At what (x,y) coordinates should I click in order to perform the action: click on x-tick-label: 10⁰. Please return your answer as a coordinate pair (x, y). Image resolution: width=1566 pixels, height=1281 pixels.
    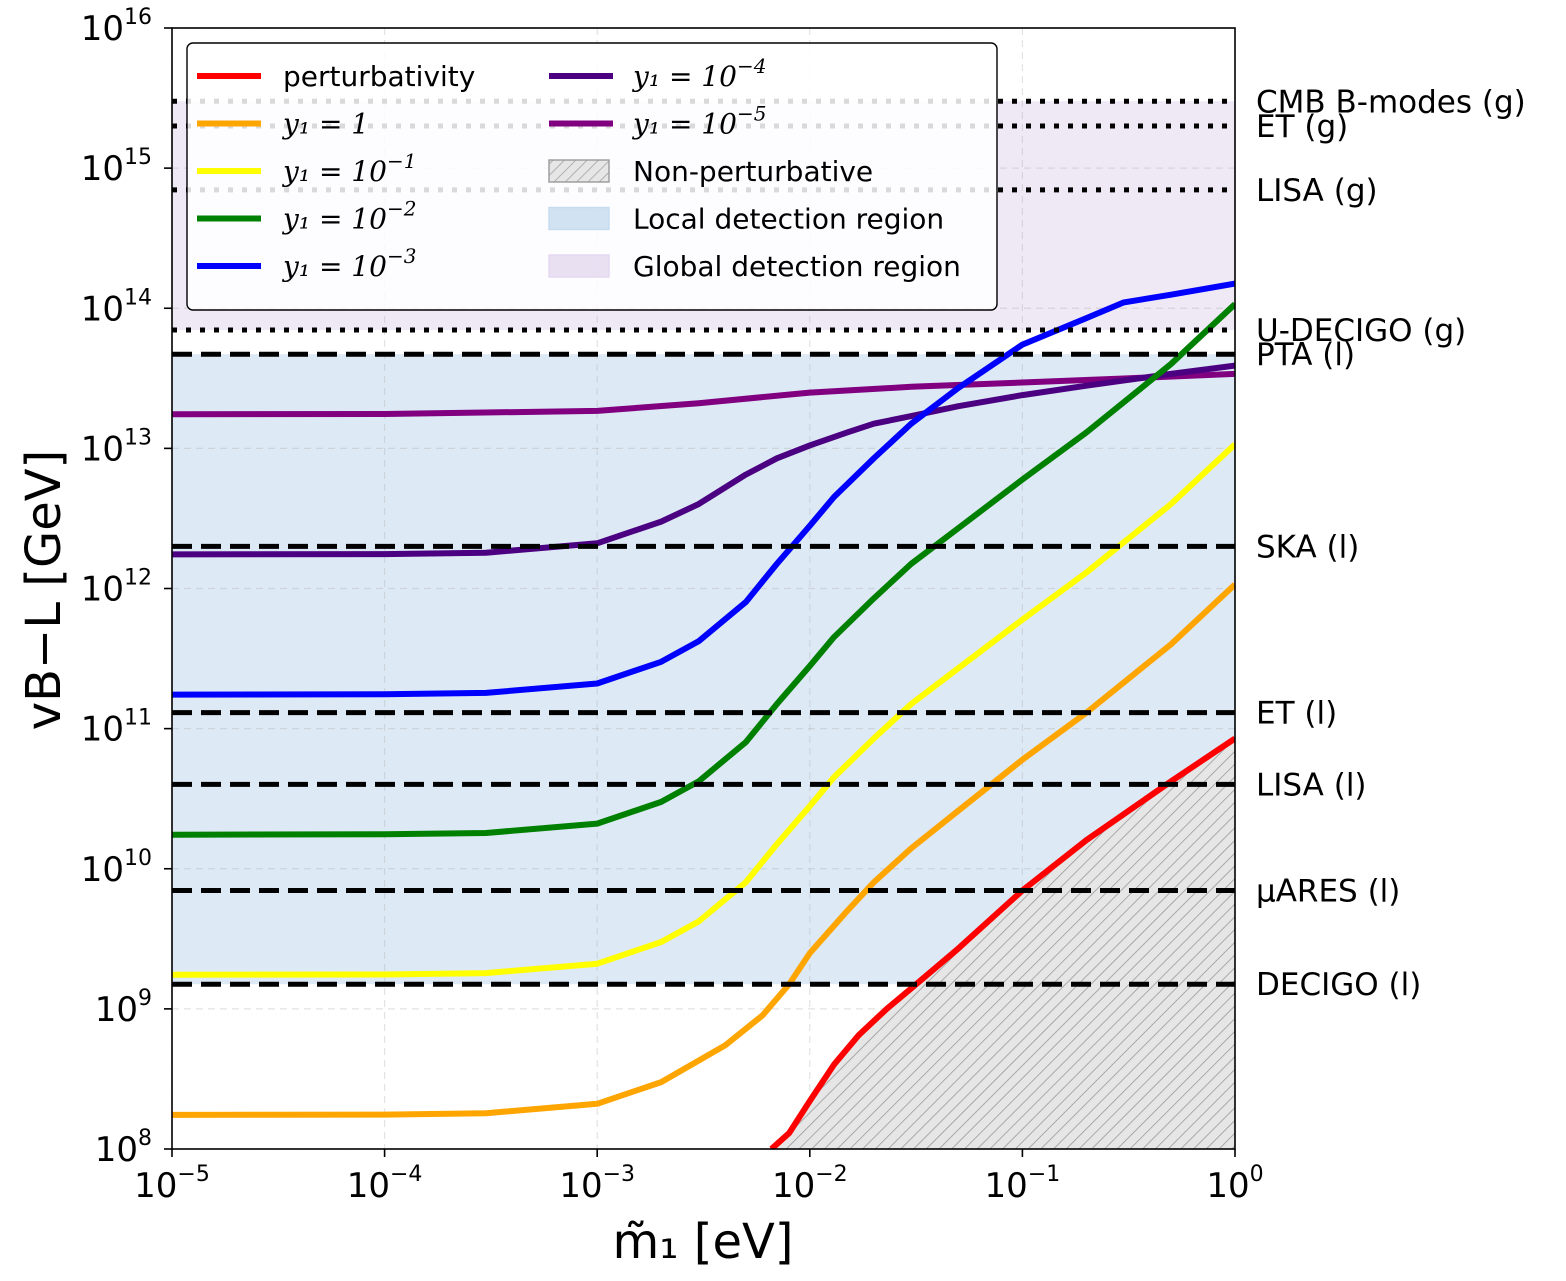
    Looking at the image, I should click on (1234, 1184).